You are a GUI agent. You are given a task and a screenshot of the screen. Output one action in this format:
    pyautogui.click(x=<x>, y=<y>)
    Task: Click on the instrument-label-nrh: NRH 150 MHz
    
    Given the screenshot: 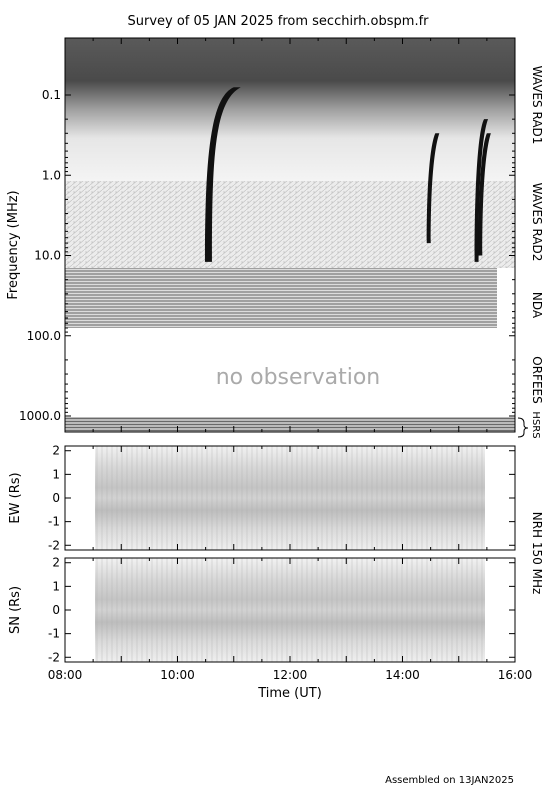 What is the action you would take?
    pyautogui.click(x=537, y=553)
    